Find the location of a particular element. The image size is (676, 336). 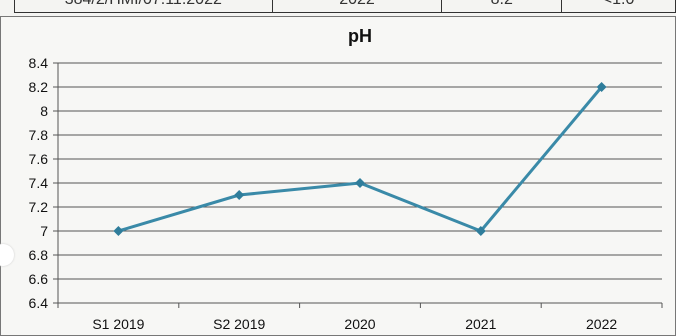

x-tick-label: 2022 is located at coordinates (601, 324).